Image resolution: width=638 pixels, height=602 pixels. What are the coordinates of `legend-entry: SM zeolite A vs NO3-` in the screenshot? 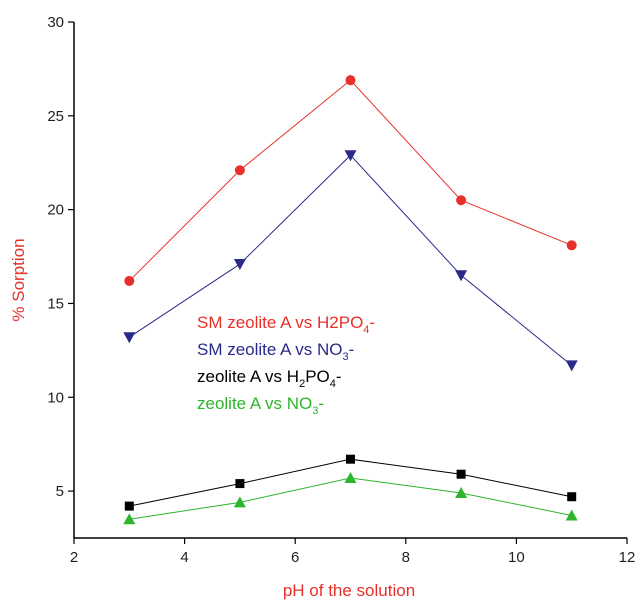 It's located at (275, 351).